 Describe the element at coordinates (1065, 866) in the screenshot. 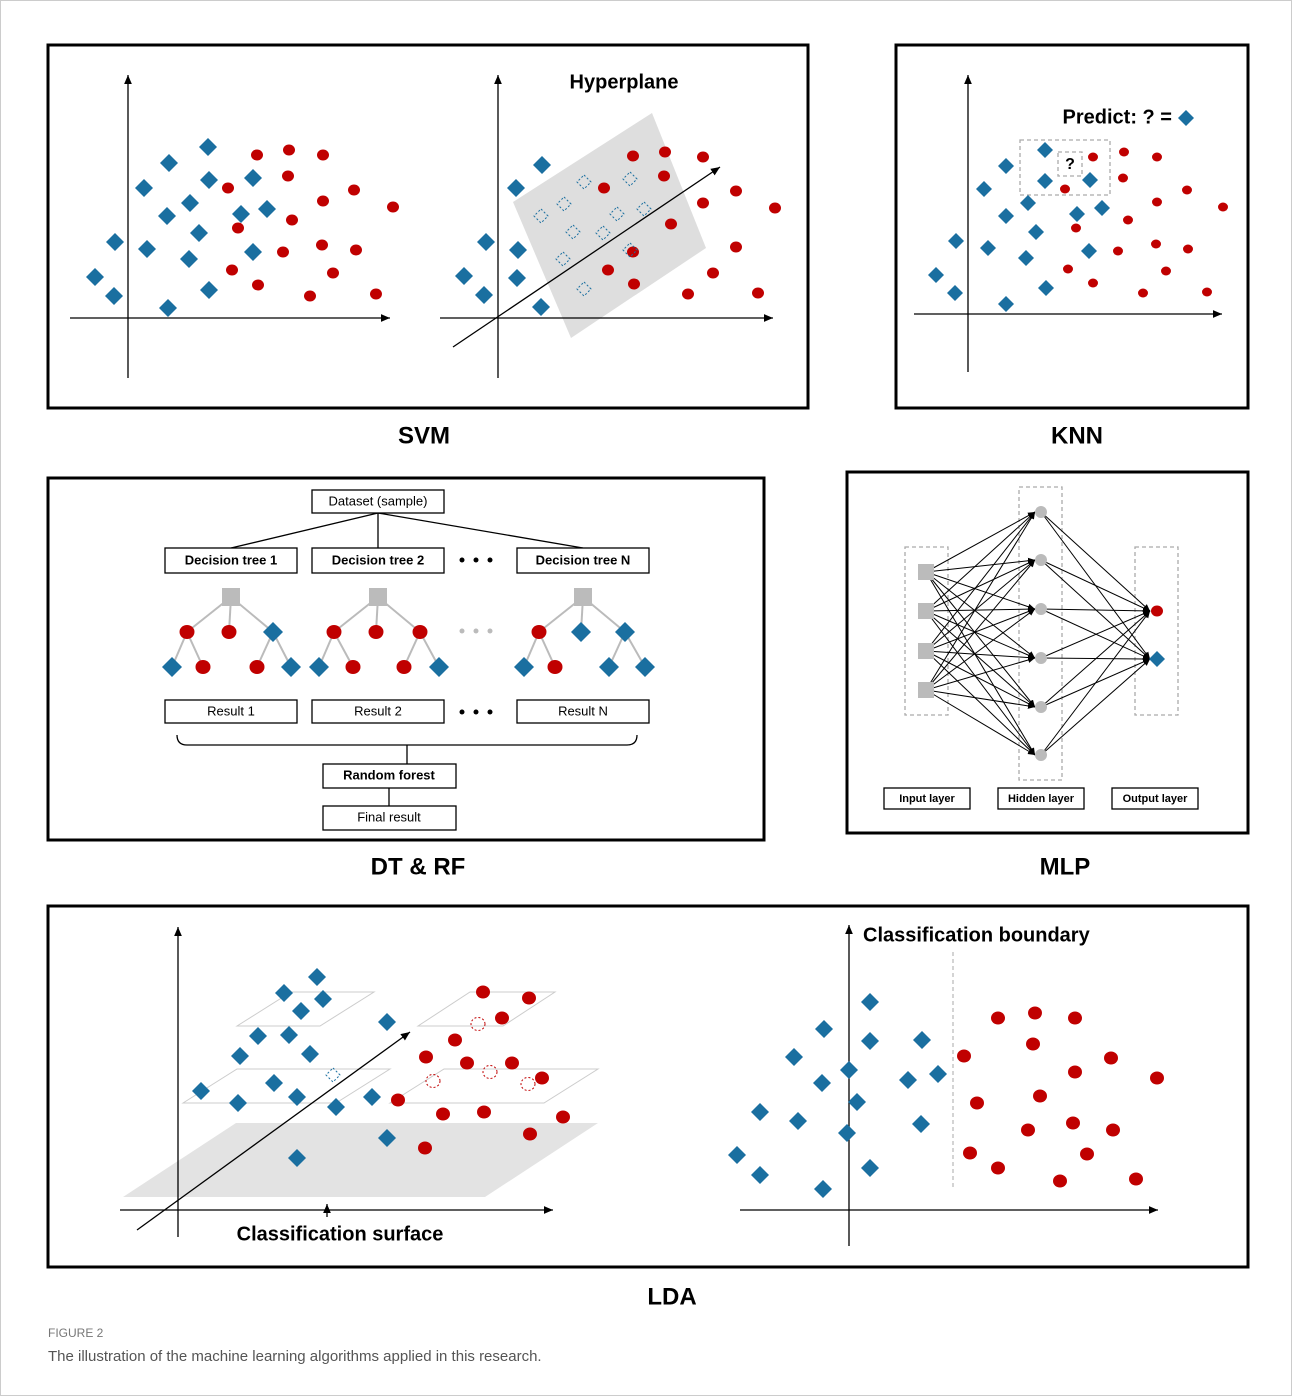

I see `panel-label: MLP` at that location.